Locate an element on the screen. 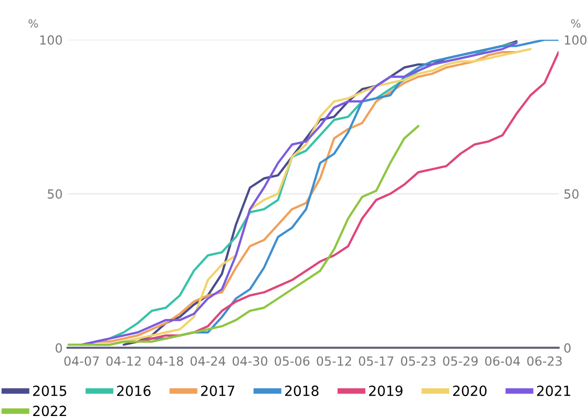 This screenshot has width=588, height=419. legend-label: 2015 is located at coordinates (49, 391).